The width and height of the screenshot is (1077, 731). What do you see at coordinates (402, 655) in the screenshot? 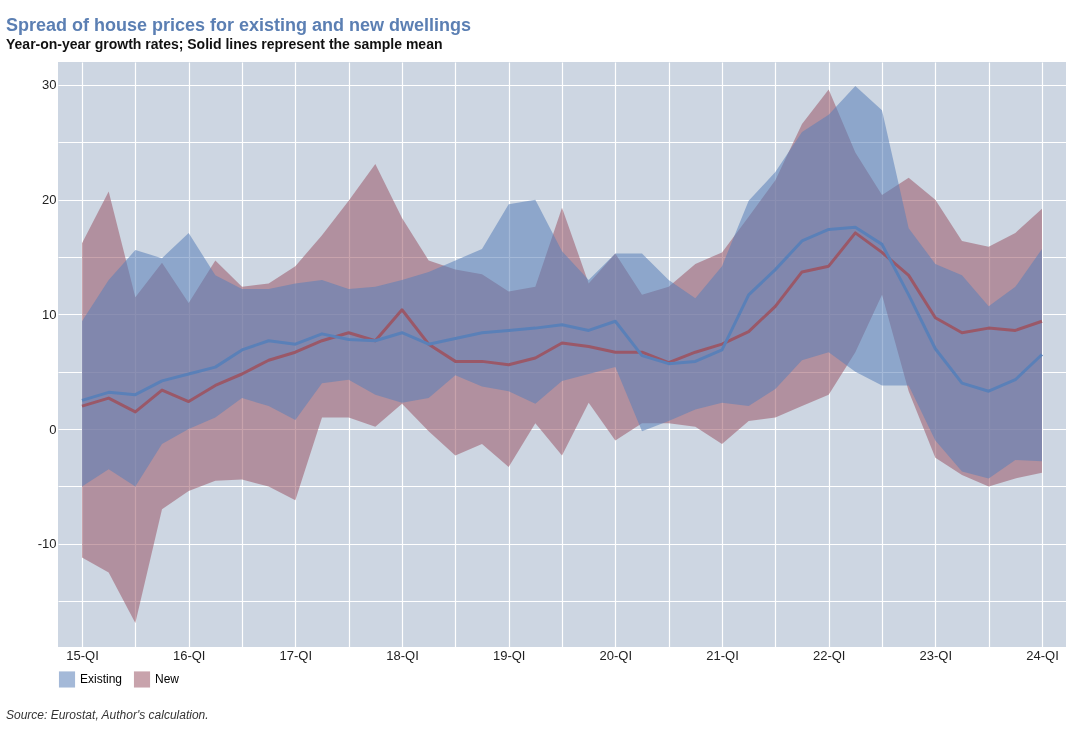
I see `x-tick-label: 18-QI` at bounding box center [402, 655].